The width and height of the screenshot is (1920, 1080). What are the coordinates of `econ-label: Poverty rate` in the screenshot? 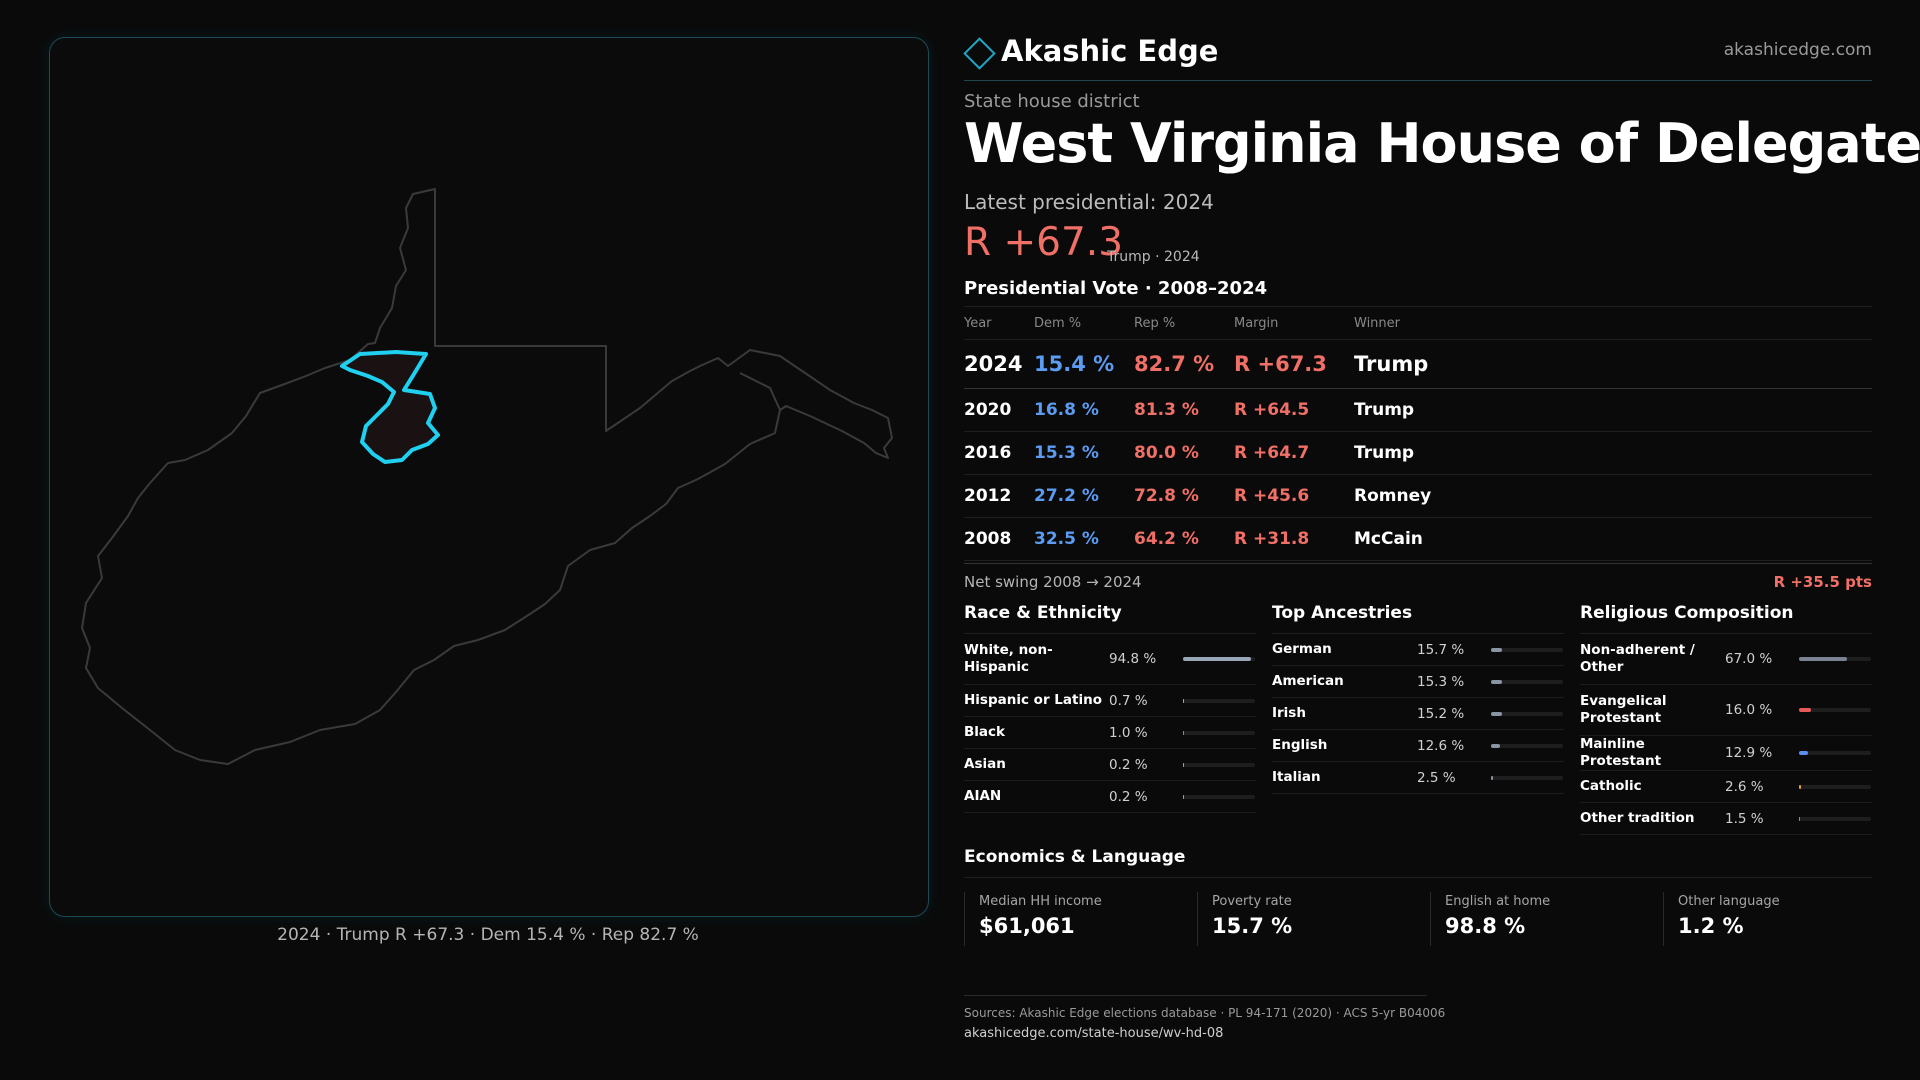 It's located at (1252, 901).